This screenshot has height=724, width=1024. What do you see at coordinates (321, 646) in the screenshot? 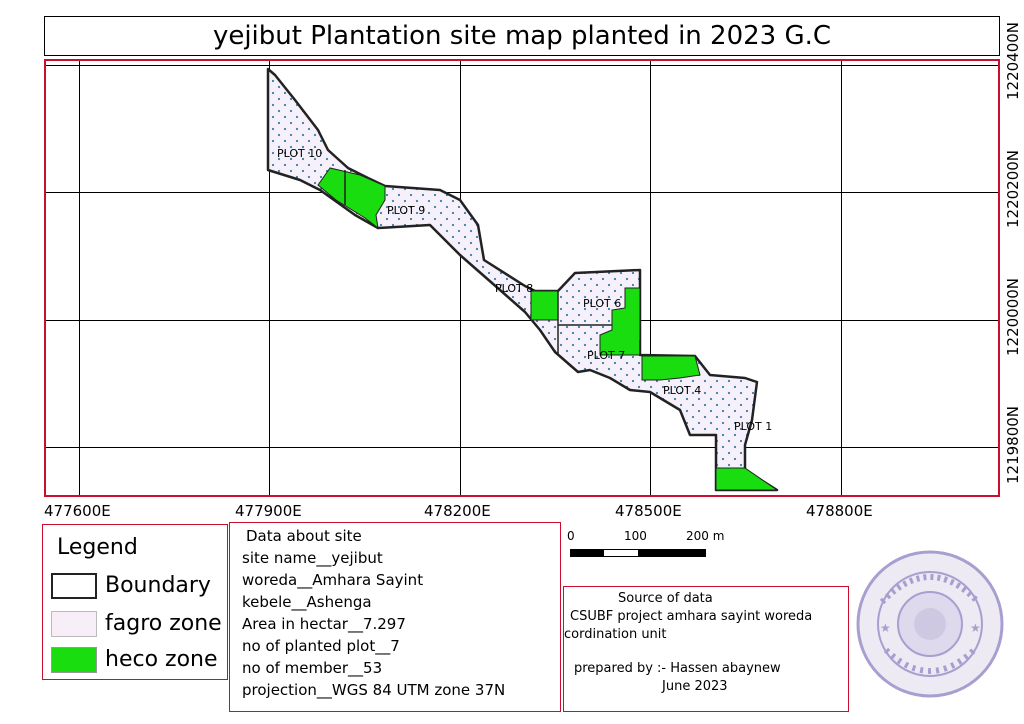
I see `site-info-line: no of planted plot__7` at bounding box center [321, 646].